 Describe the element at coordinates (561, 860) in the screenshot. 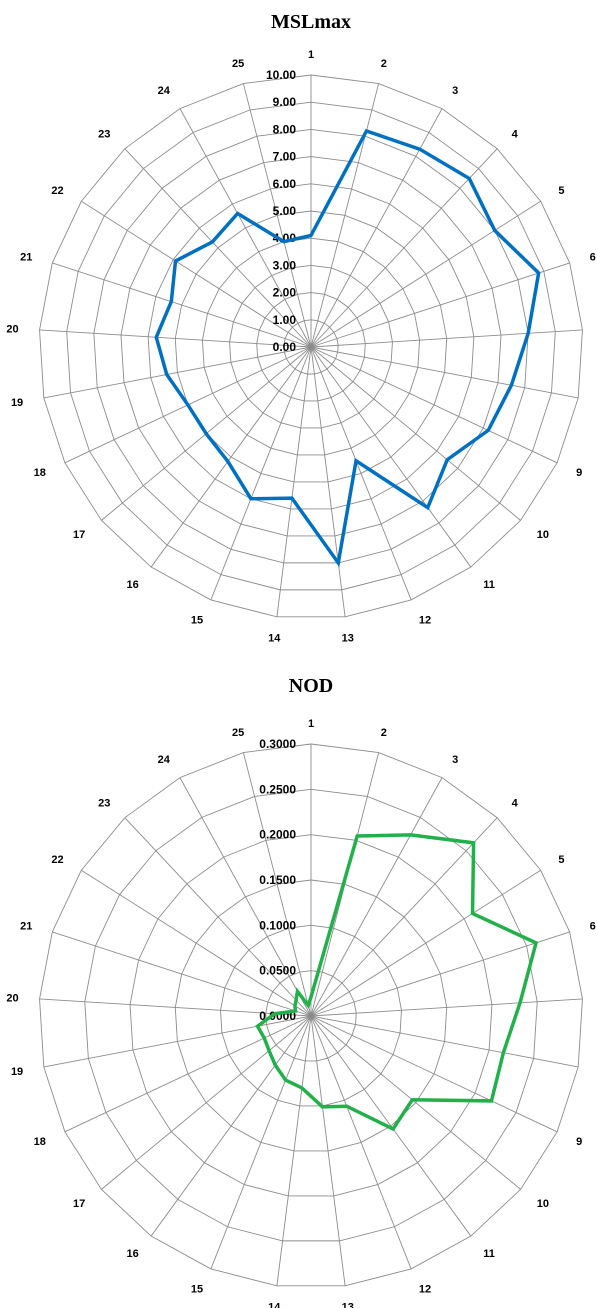

I see `category-label: 5` at that location.